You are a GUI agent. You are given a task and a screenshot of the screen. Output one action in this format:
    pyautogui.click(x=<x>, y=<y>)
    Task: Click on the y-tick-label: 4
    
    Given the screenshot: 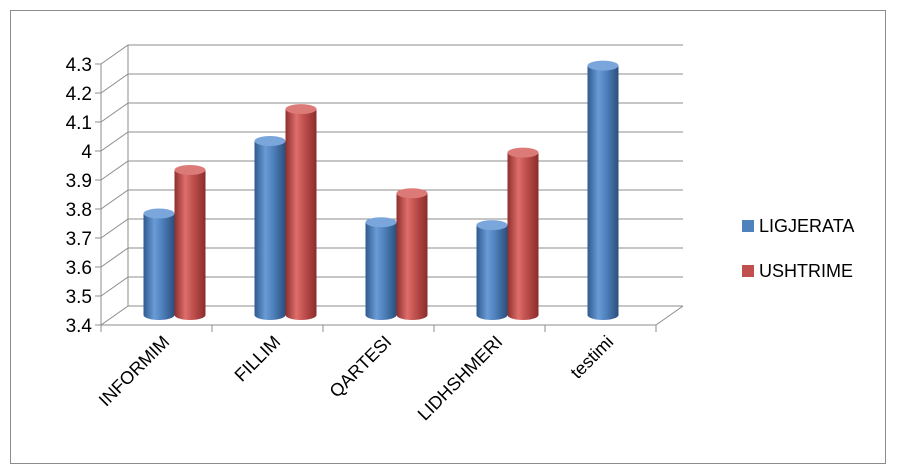 What is the action you would take?
    pyautogui.click(x=86, y=152)
    